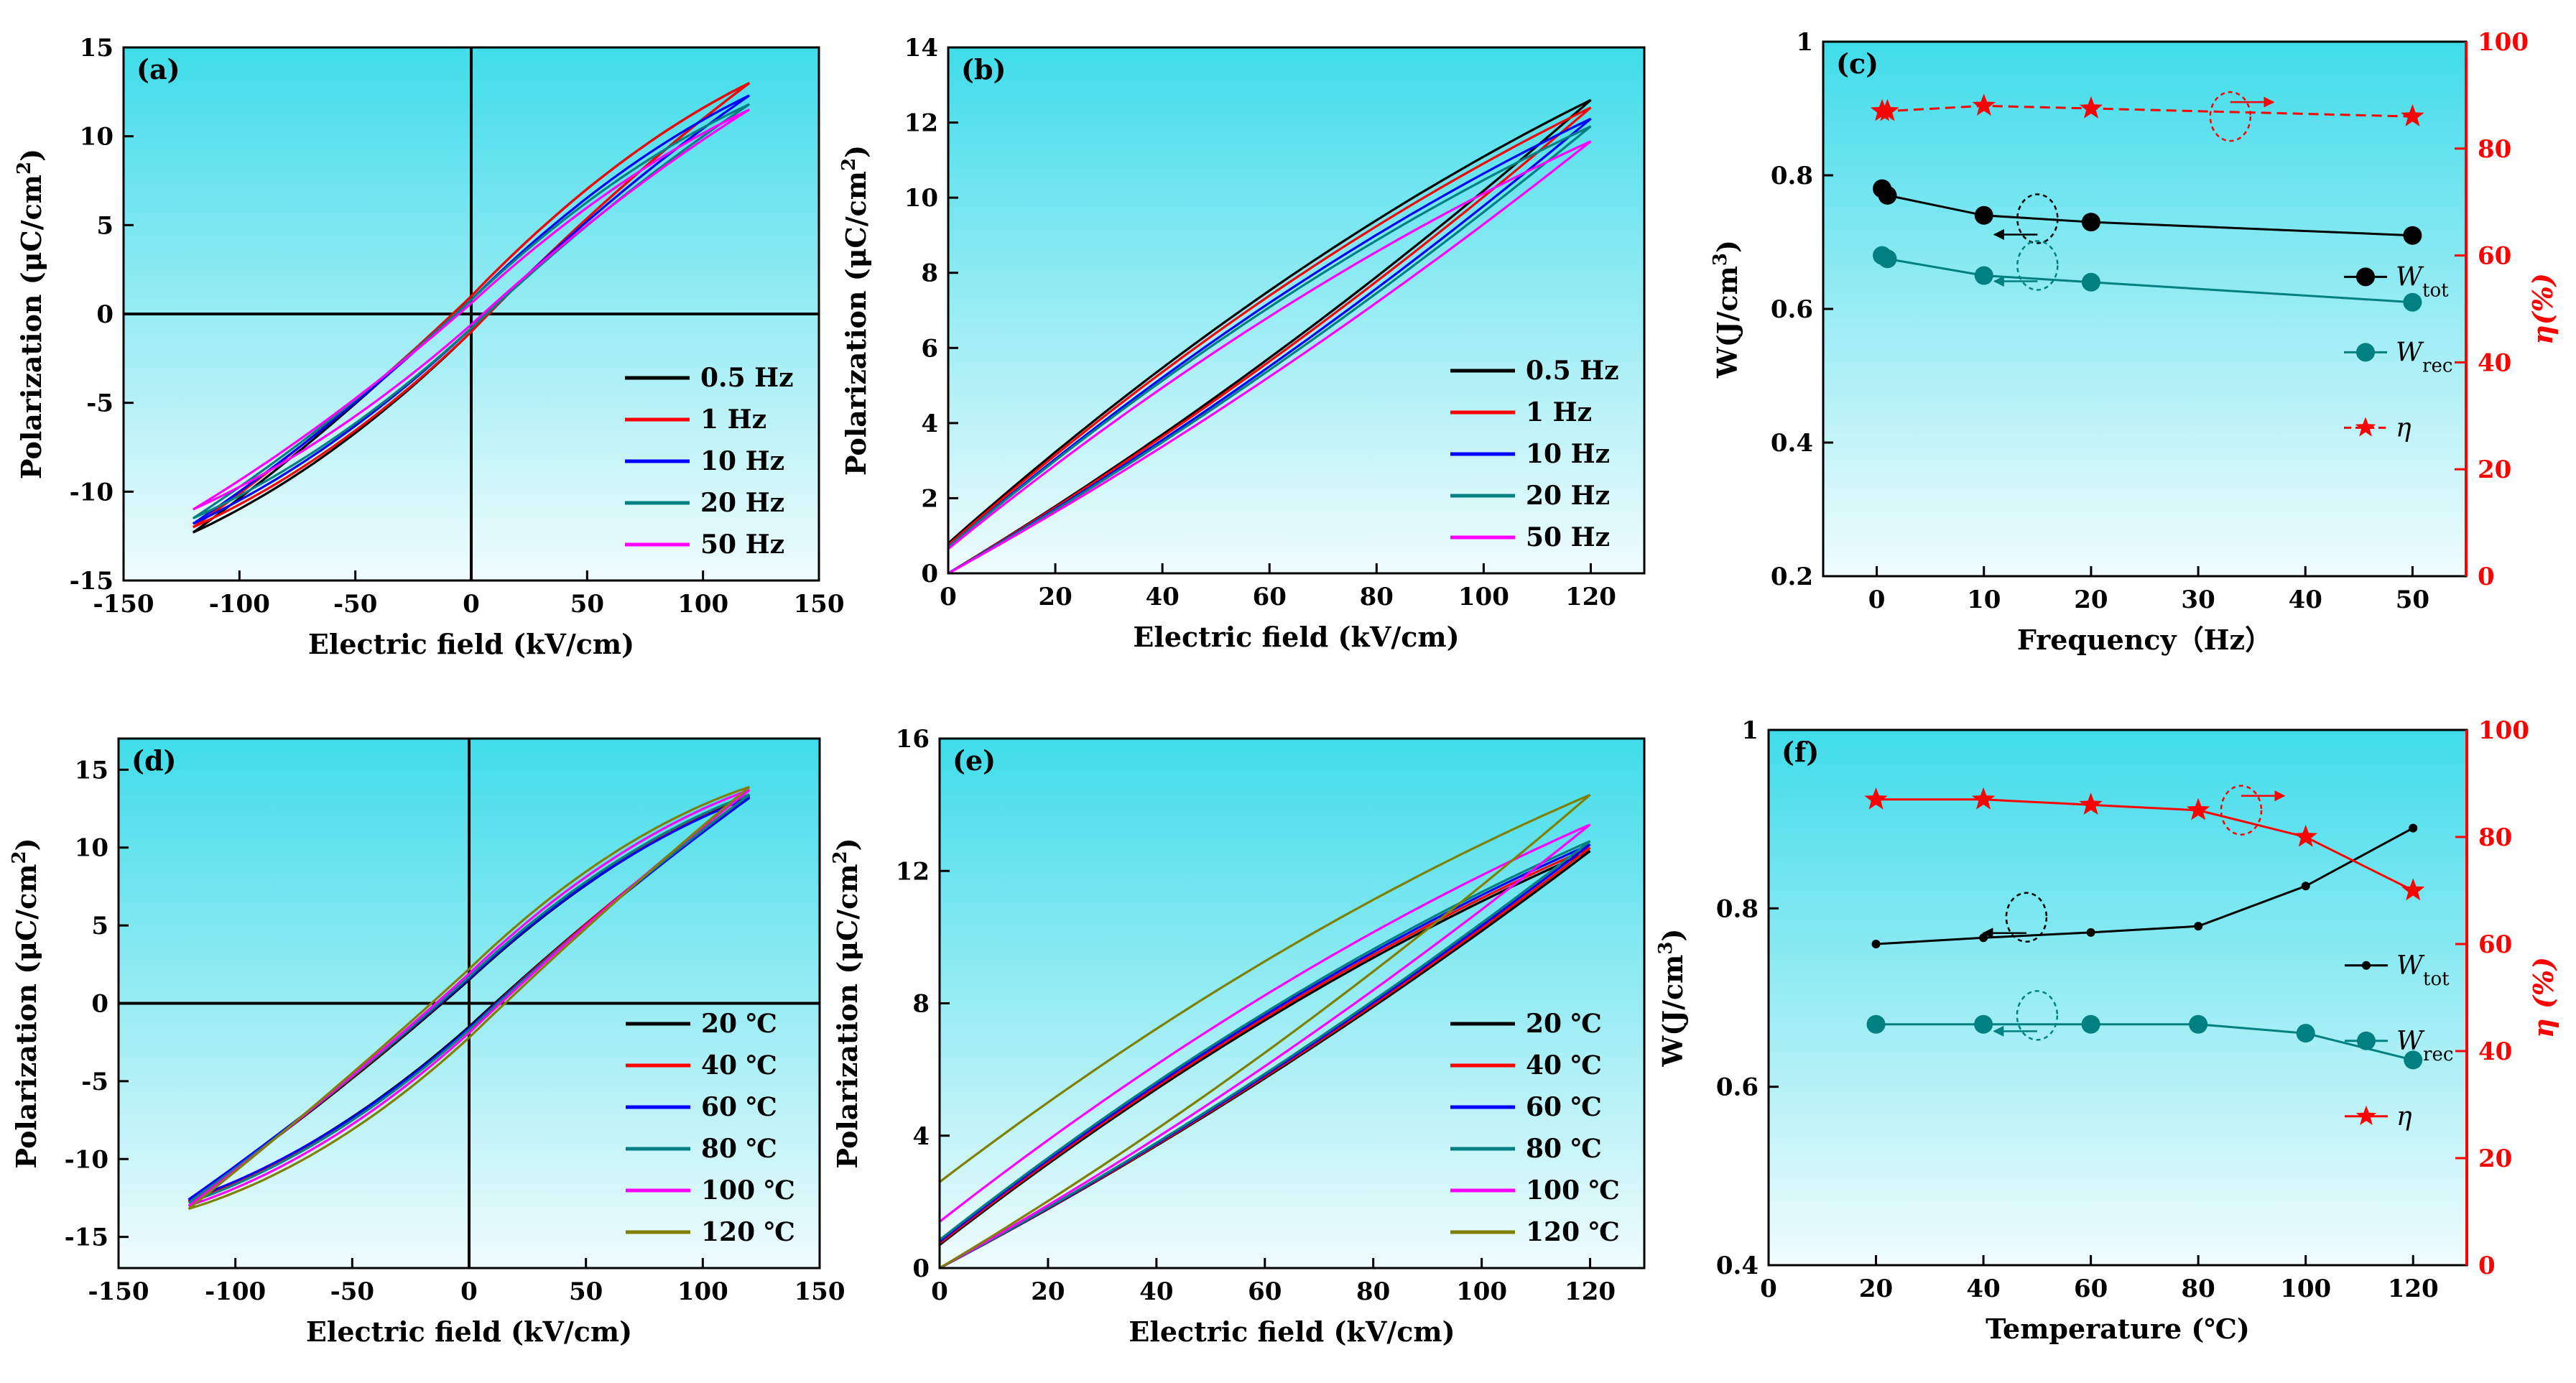 This screenshot has height=1383, width=2576. Describe the element at coordinates (2305, 836) in the screenshot. I see `data-point--4` at that location.